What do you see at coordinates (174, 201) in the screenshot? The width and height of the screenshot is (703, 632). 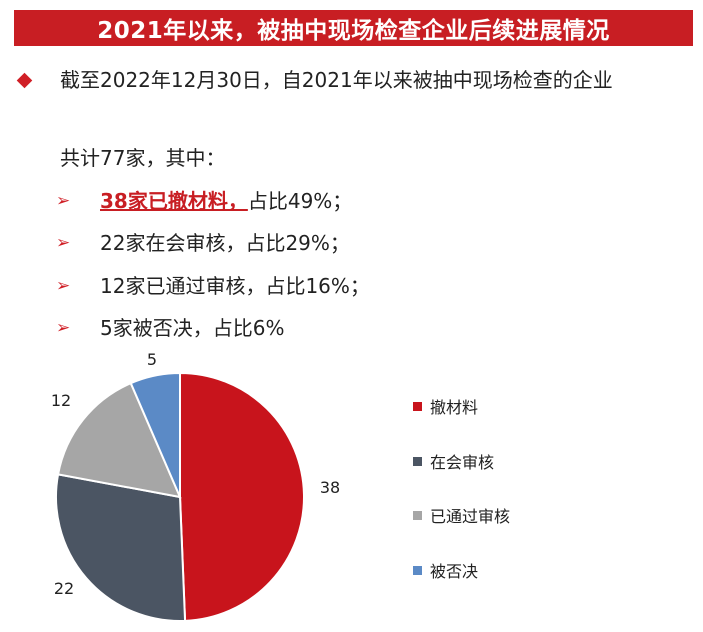 I see `bullet-highlight: 38家已撤材料，` at bounding box center [174, 201].